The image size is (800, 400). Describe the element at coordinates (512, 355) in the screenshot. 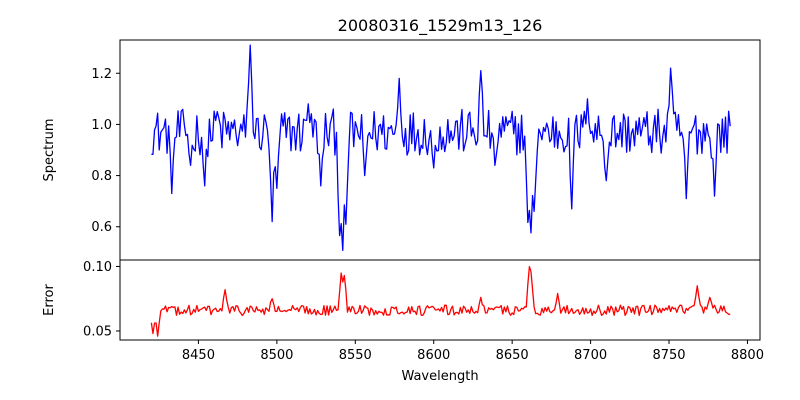

I see `x-tick-label: 8650` at that location.